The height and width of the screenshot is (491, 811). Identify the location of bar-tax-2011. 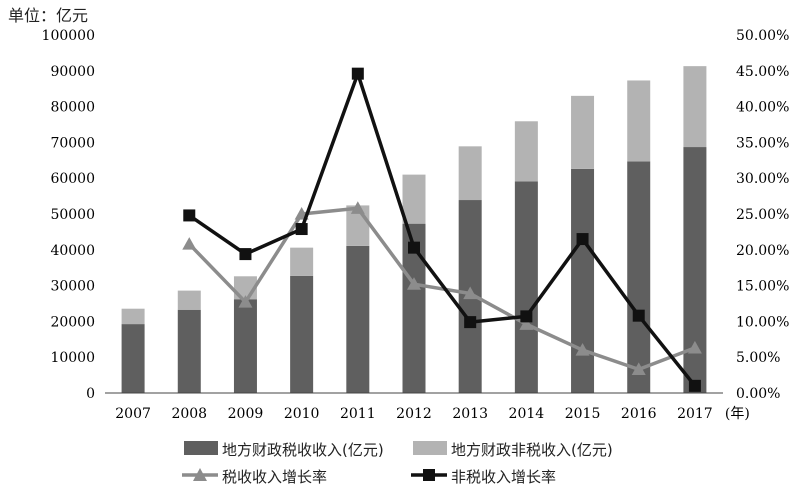
(358, 319).